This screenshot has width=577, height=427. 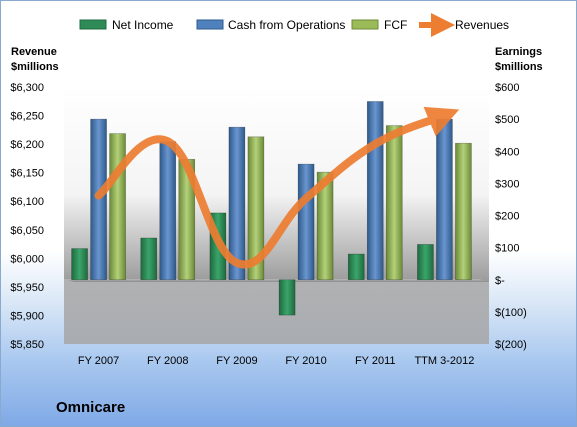 What do you see at coordinates (93, 24) in the screenshot?
I see `legend-swatch-net-income` at bounding box center [93, 24].